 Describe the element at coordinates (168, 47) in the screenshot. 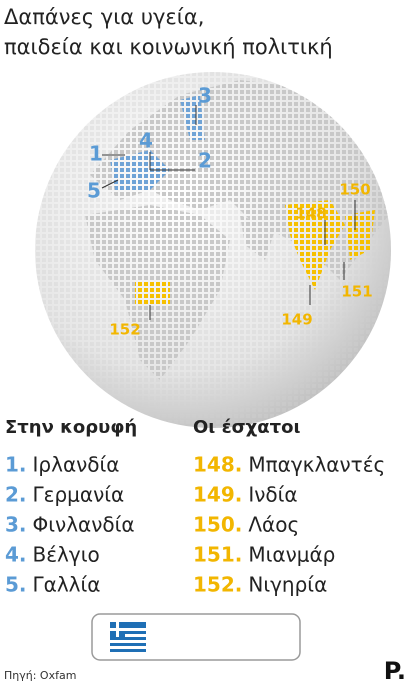

I see `title-line: παιδεία και κοινωνική πολιτική` at that location.